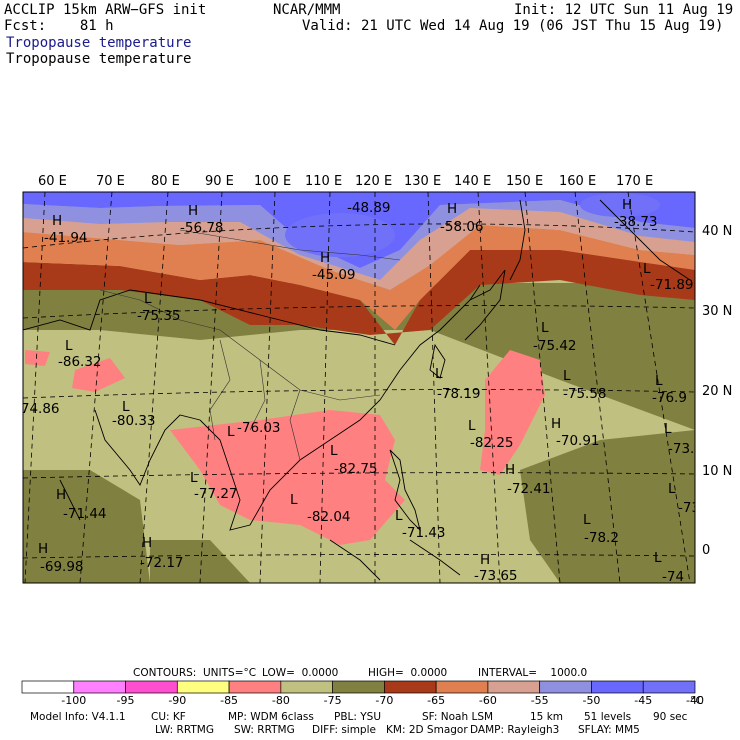  I want to click on footer-pbl: PBL: YSU, so click(358, 717).